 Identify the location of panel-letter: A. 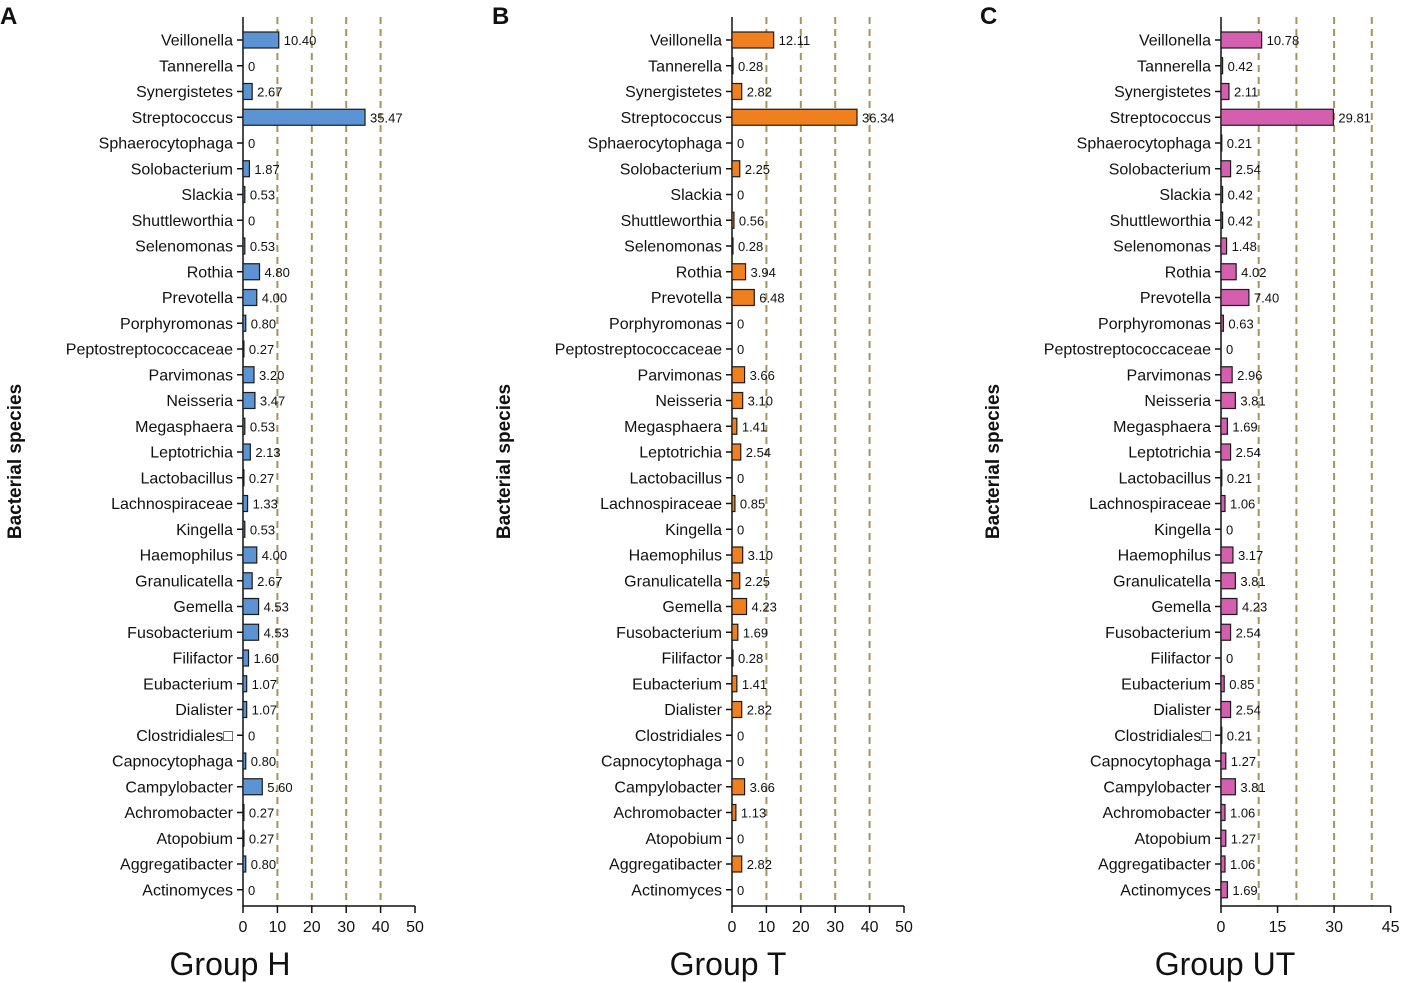
(8, 16).